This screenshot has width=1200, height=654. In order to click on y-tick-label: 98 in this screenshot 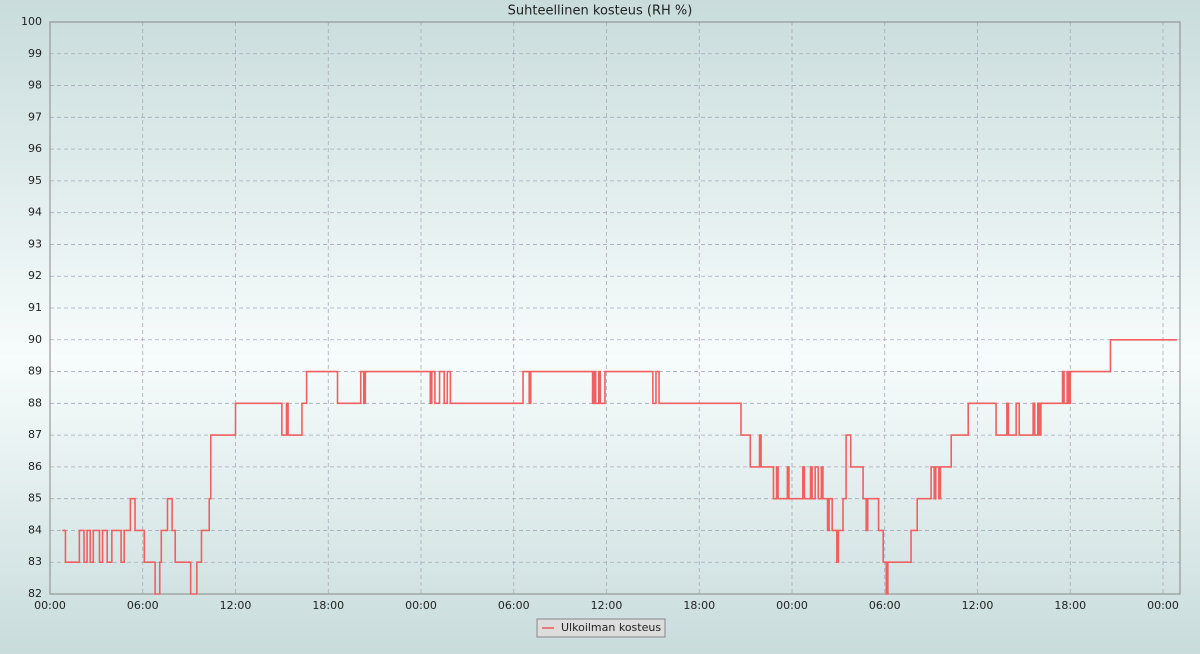, I will do `click(35, 85)`.